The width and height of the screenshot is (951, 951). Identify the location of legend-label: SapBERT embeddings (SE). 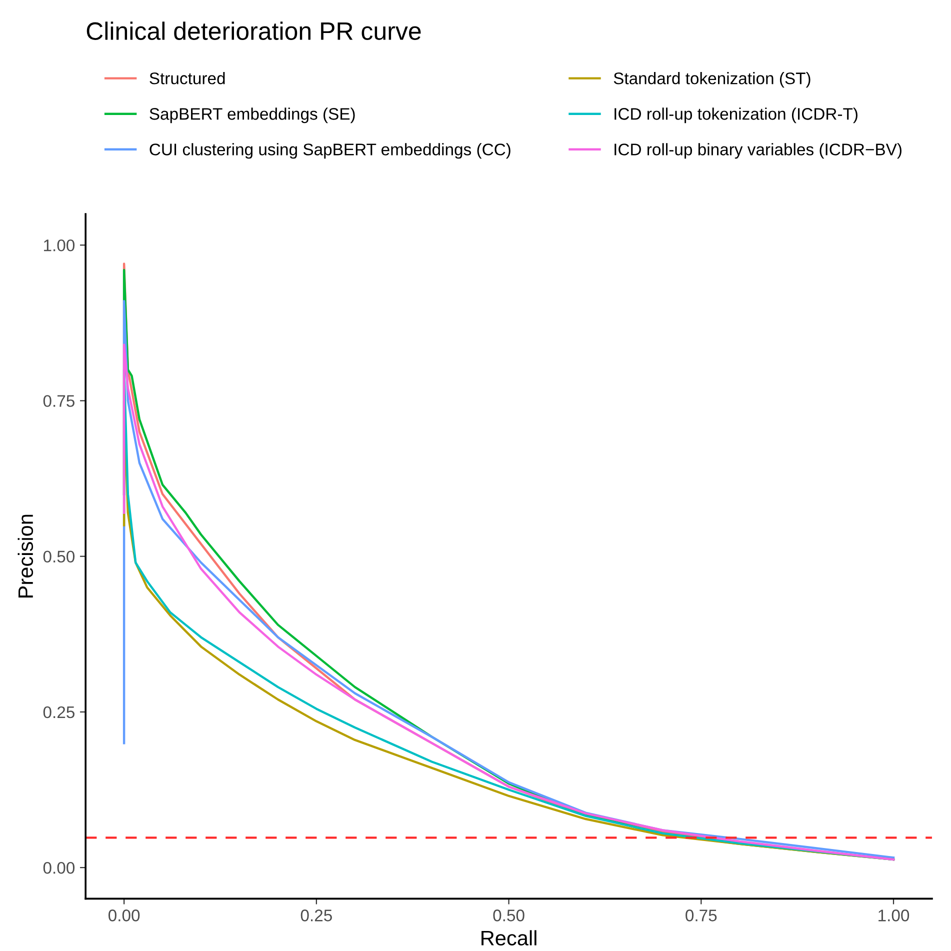
(252, 116).